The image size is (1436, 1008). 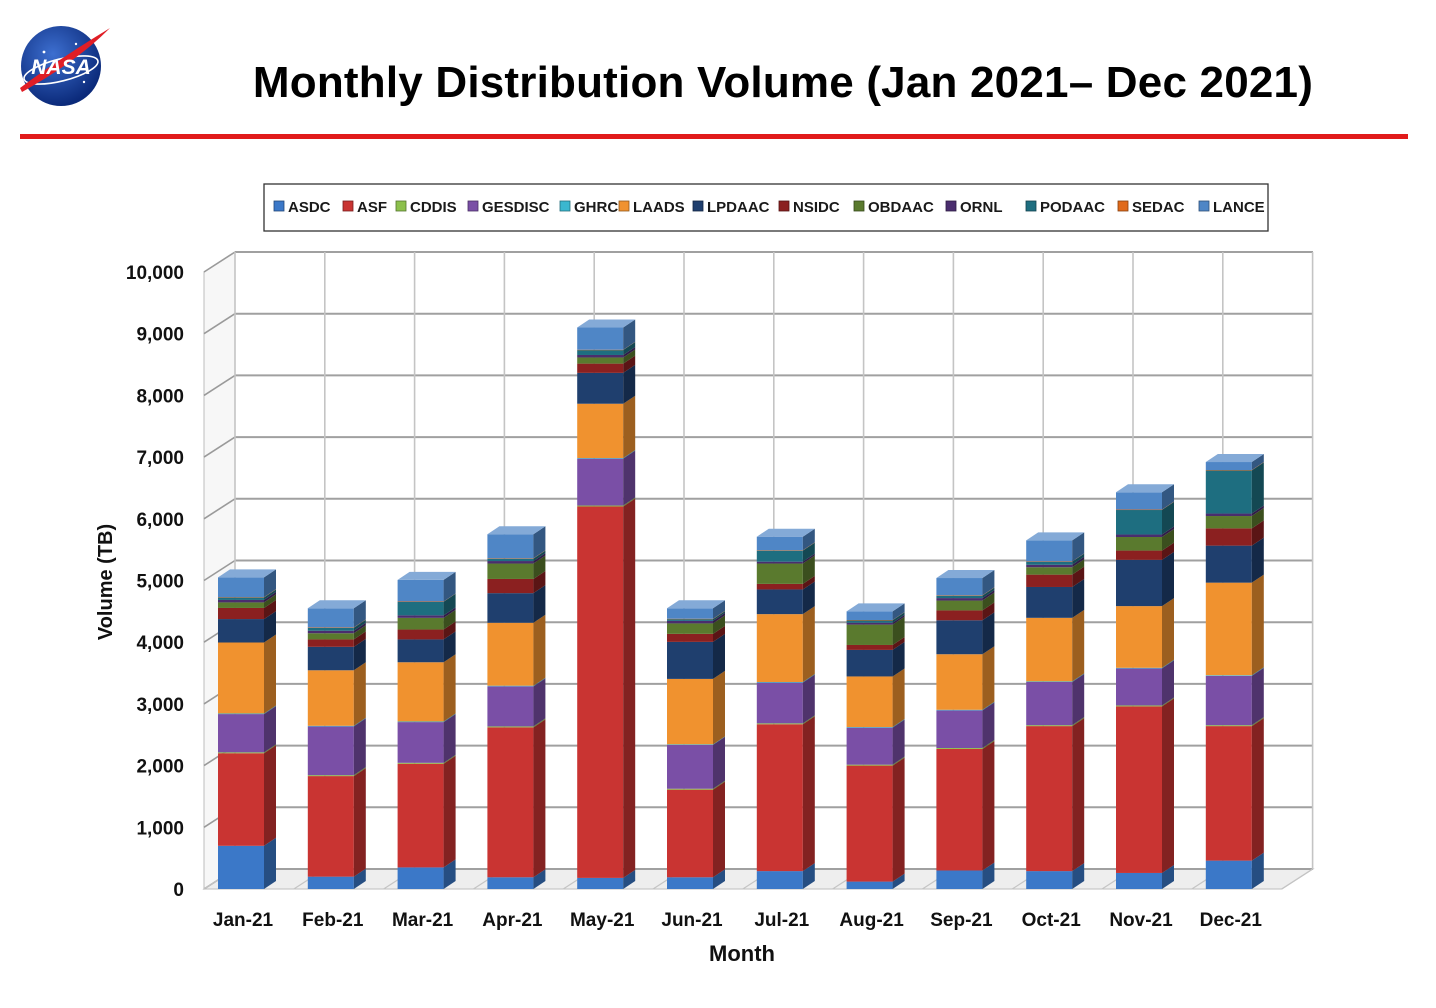 What do you see at coordinates (1141, 920) in the screenshot?
I see `x-tick-label: Nov-21` at bounding box center [1141, 920].